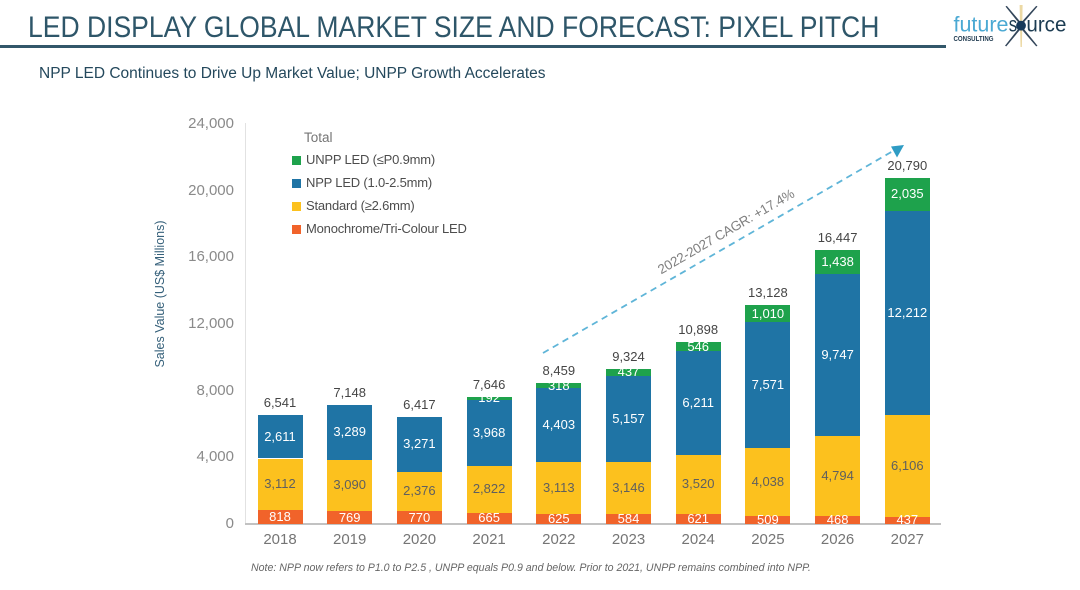  Describe the element at coordinates (1046, 25) in the screenshot. I see `svg-text: urce` at that location.